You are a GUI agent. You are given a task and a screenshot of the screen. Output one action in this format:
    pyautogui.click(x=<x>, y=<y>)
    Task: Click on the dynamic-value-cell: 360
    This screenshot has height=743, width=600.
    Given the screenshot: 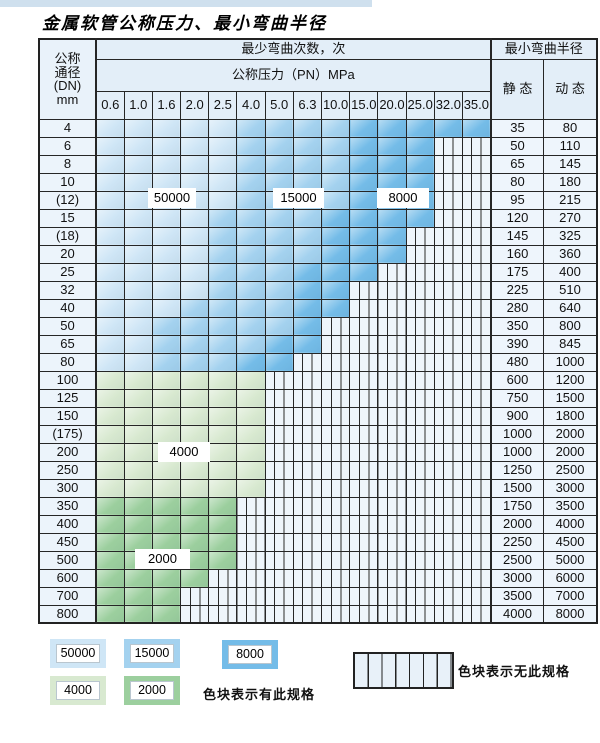 What is the action you would take?
    pyautogui.click(x=570, y=254)
    